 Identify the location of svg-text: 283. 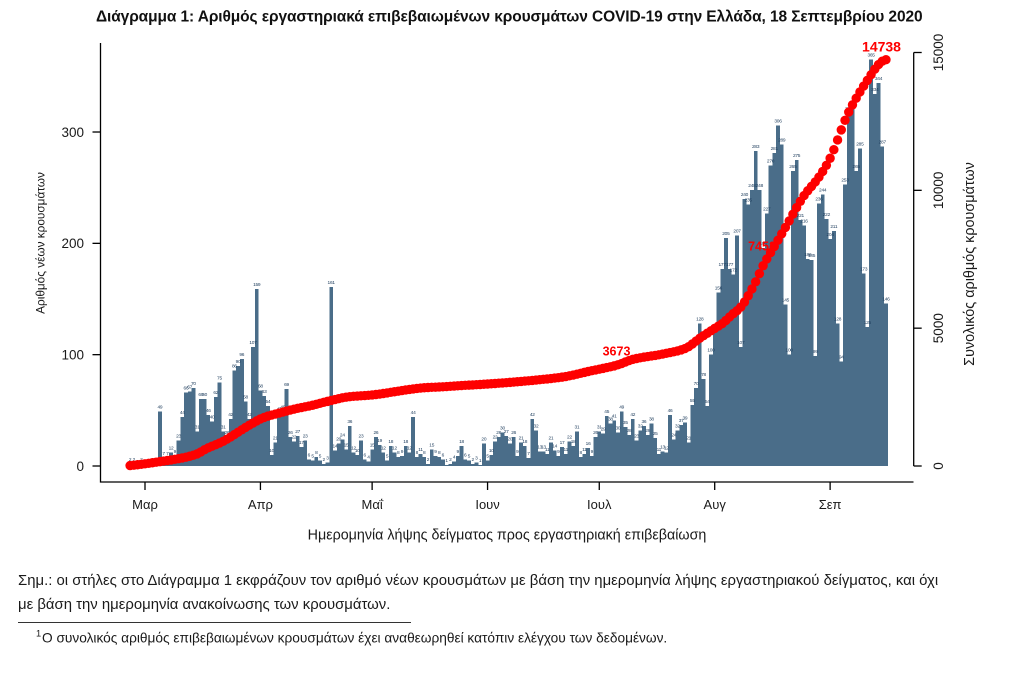
(756, 147).